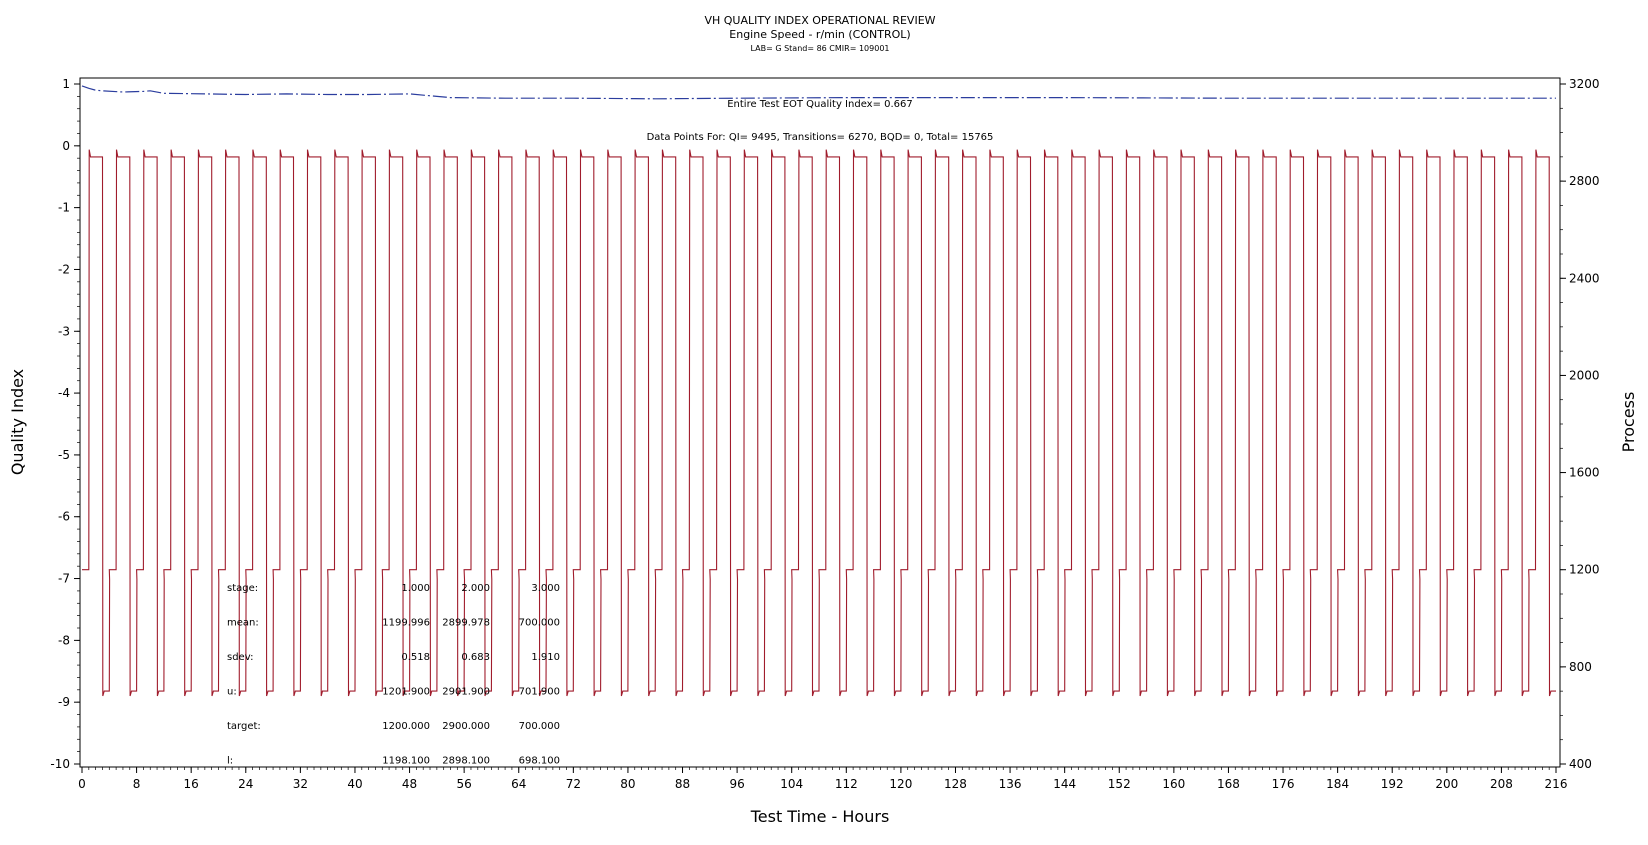  What do you see at coordinates (415, 588) in the screenshot?
I see `stats-cell: 1.000` at bounding box center [415, 588].